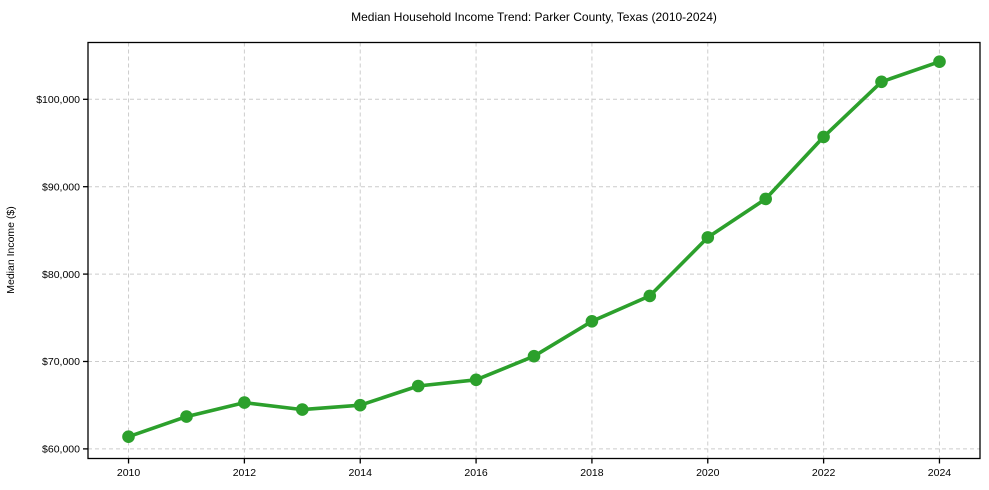 This screenshot has width=989, height=490. What do you see at coordinates (940, 473) in the screenshot?
I see `x-tick-label: 2024` at bounding box center [940, 473].